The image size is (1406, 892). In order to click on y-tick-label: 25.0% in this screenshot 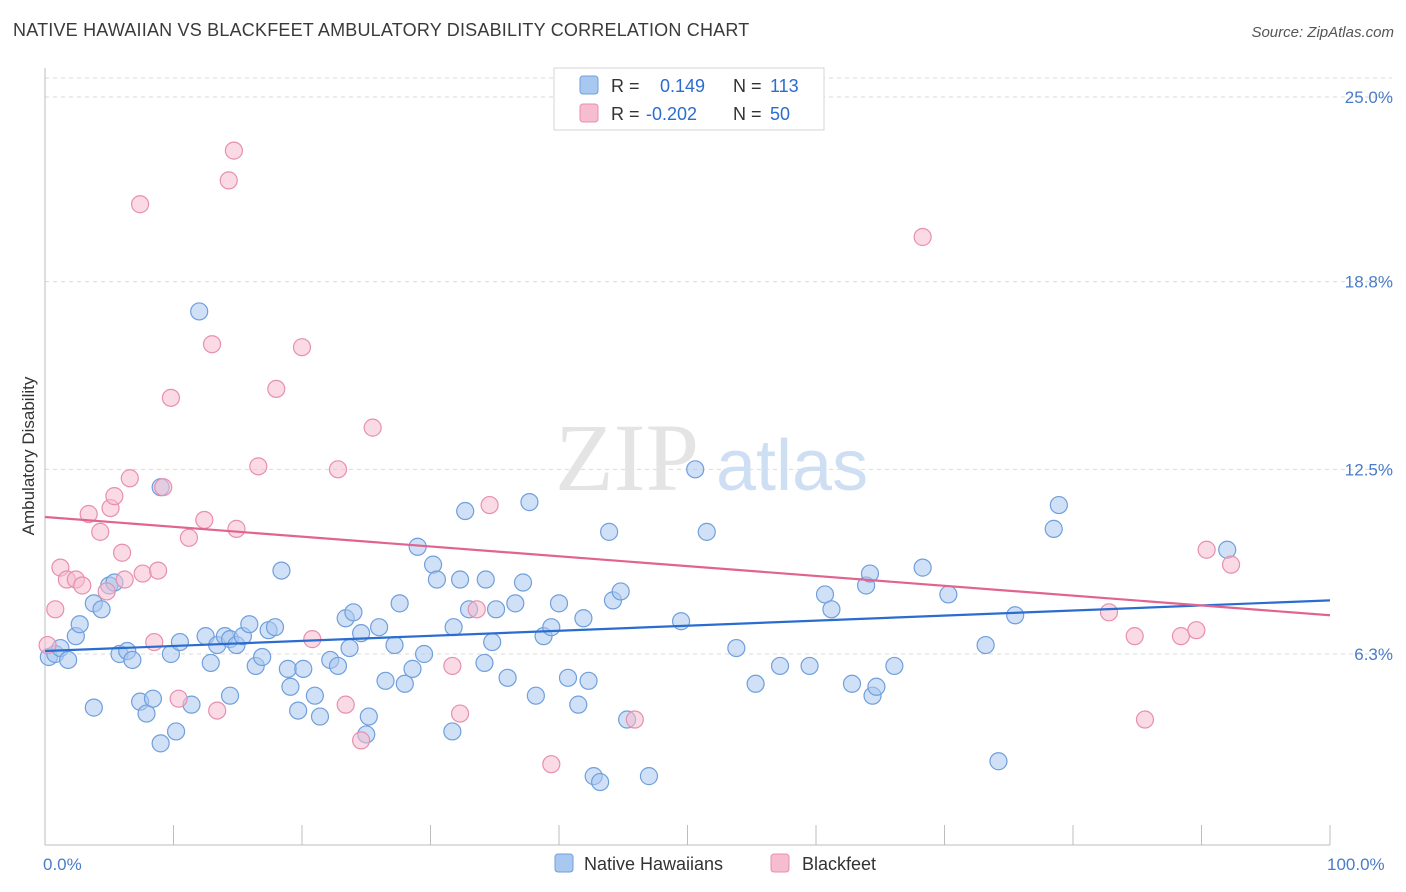, I will do `click(1369, 97)`.